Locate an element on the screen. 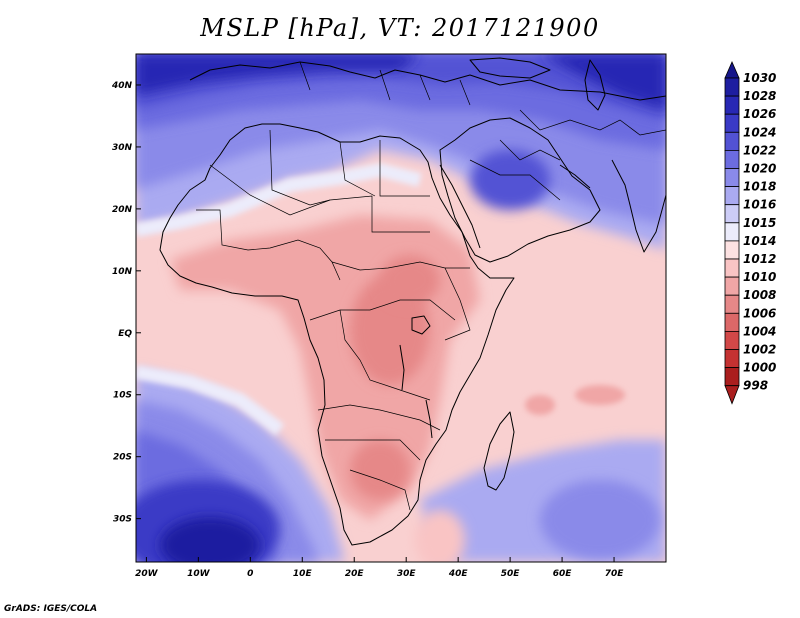 The height and width of the screenshot is (618, 800). border-arabia is located at coordinates (515, 170).